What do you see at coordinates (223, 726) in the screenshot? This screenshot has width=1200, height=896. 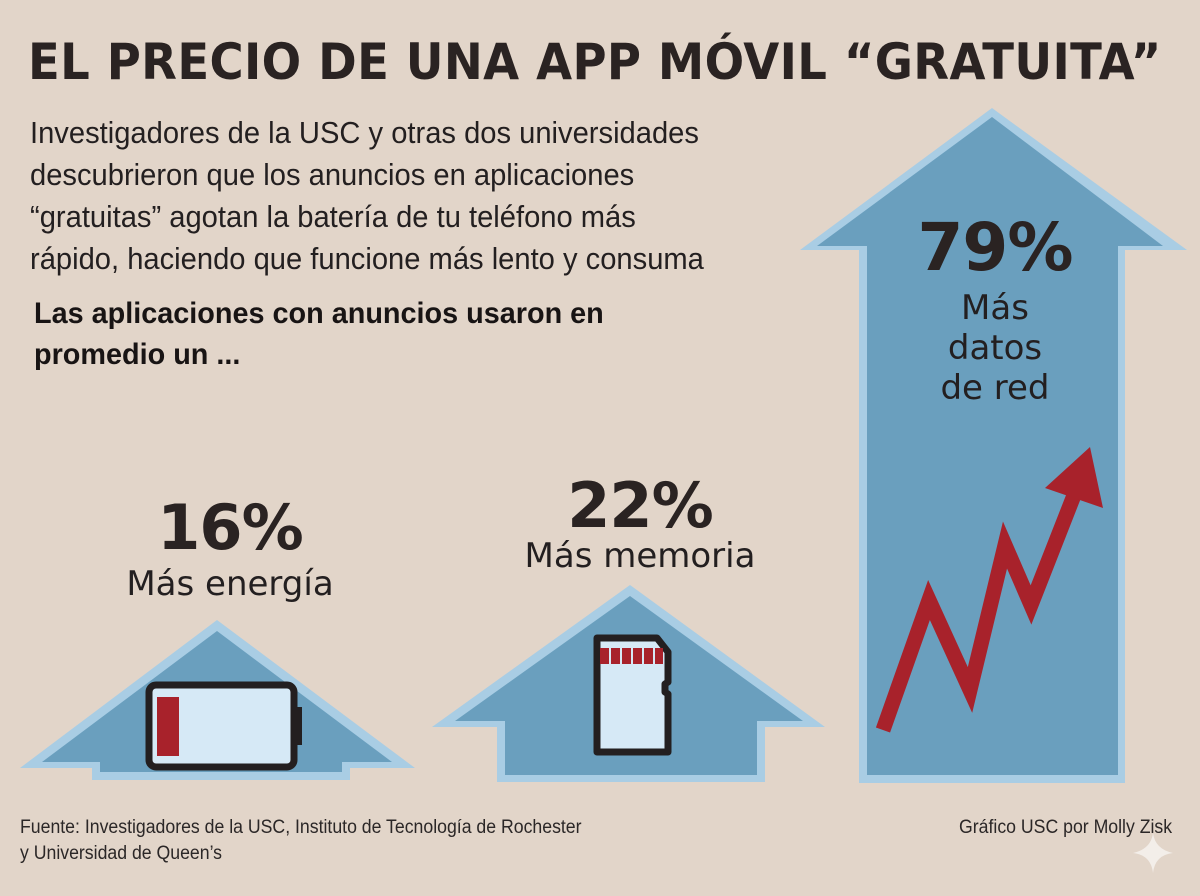 I see `battery-low-icon` at bounding box center [223, 726].